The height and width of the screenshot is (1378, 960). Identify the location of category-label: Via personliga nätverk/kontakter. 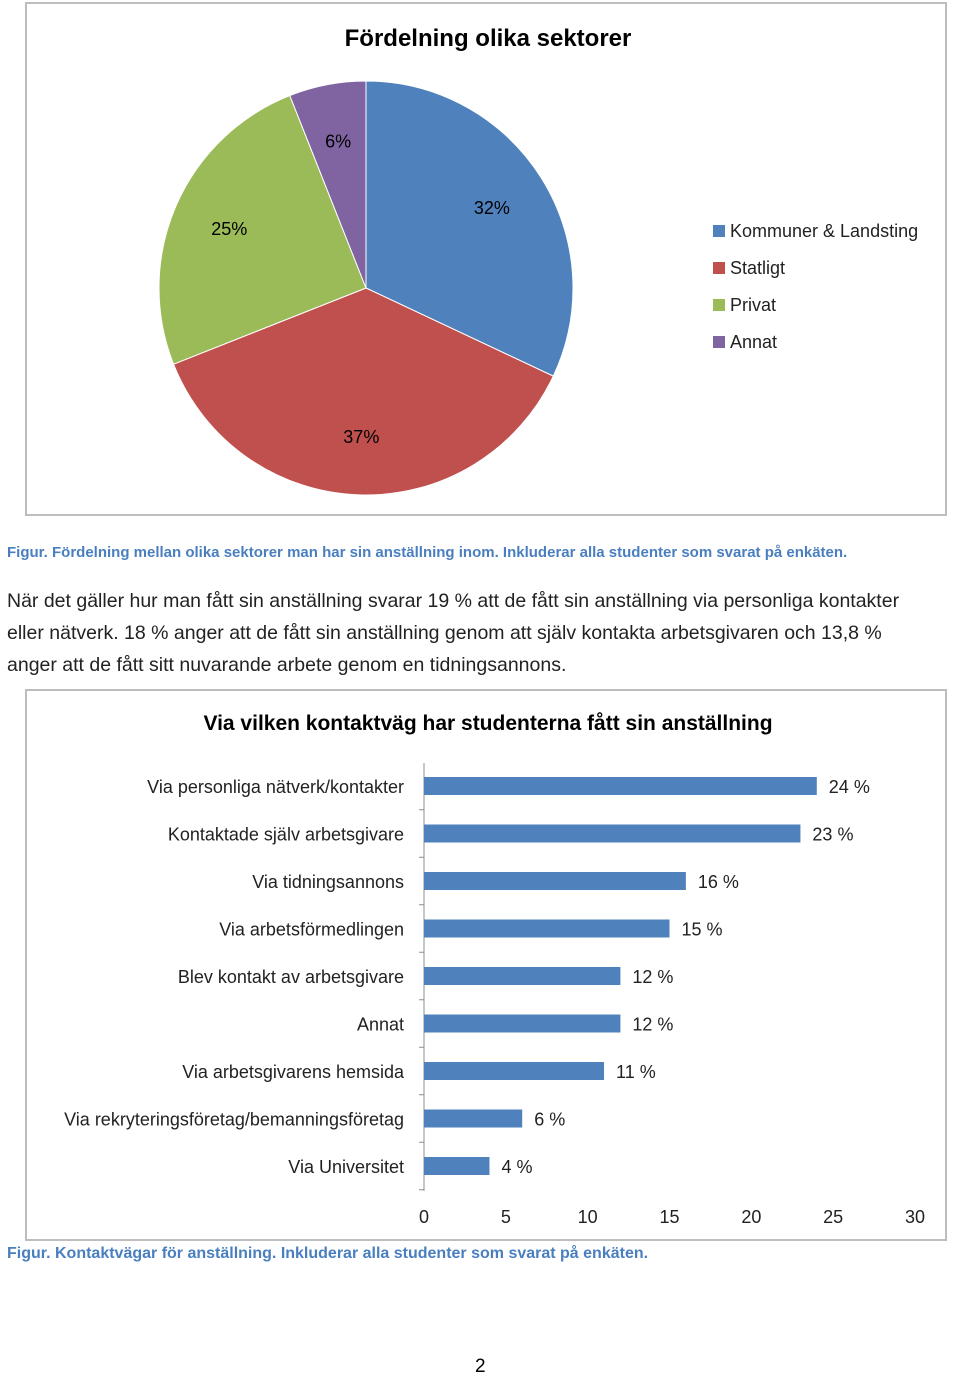
(275, 787).